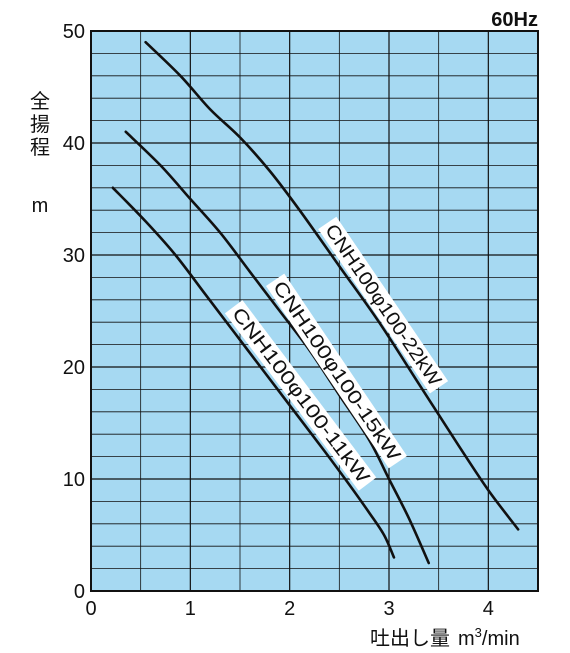 This screenshot has width=570, height=653. I want to click on y-axis-label-char: 全, so click(40, 101).